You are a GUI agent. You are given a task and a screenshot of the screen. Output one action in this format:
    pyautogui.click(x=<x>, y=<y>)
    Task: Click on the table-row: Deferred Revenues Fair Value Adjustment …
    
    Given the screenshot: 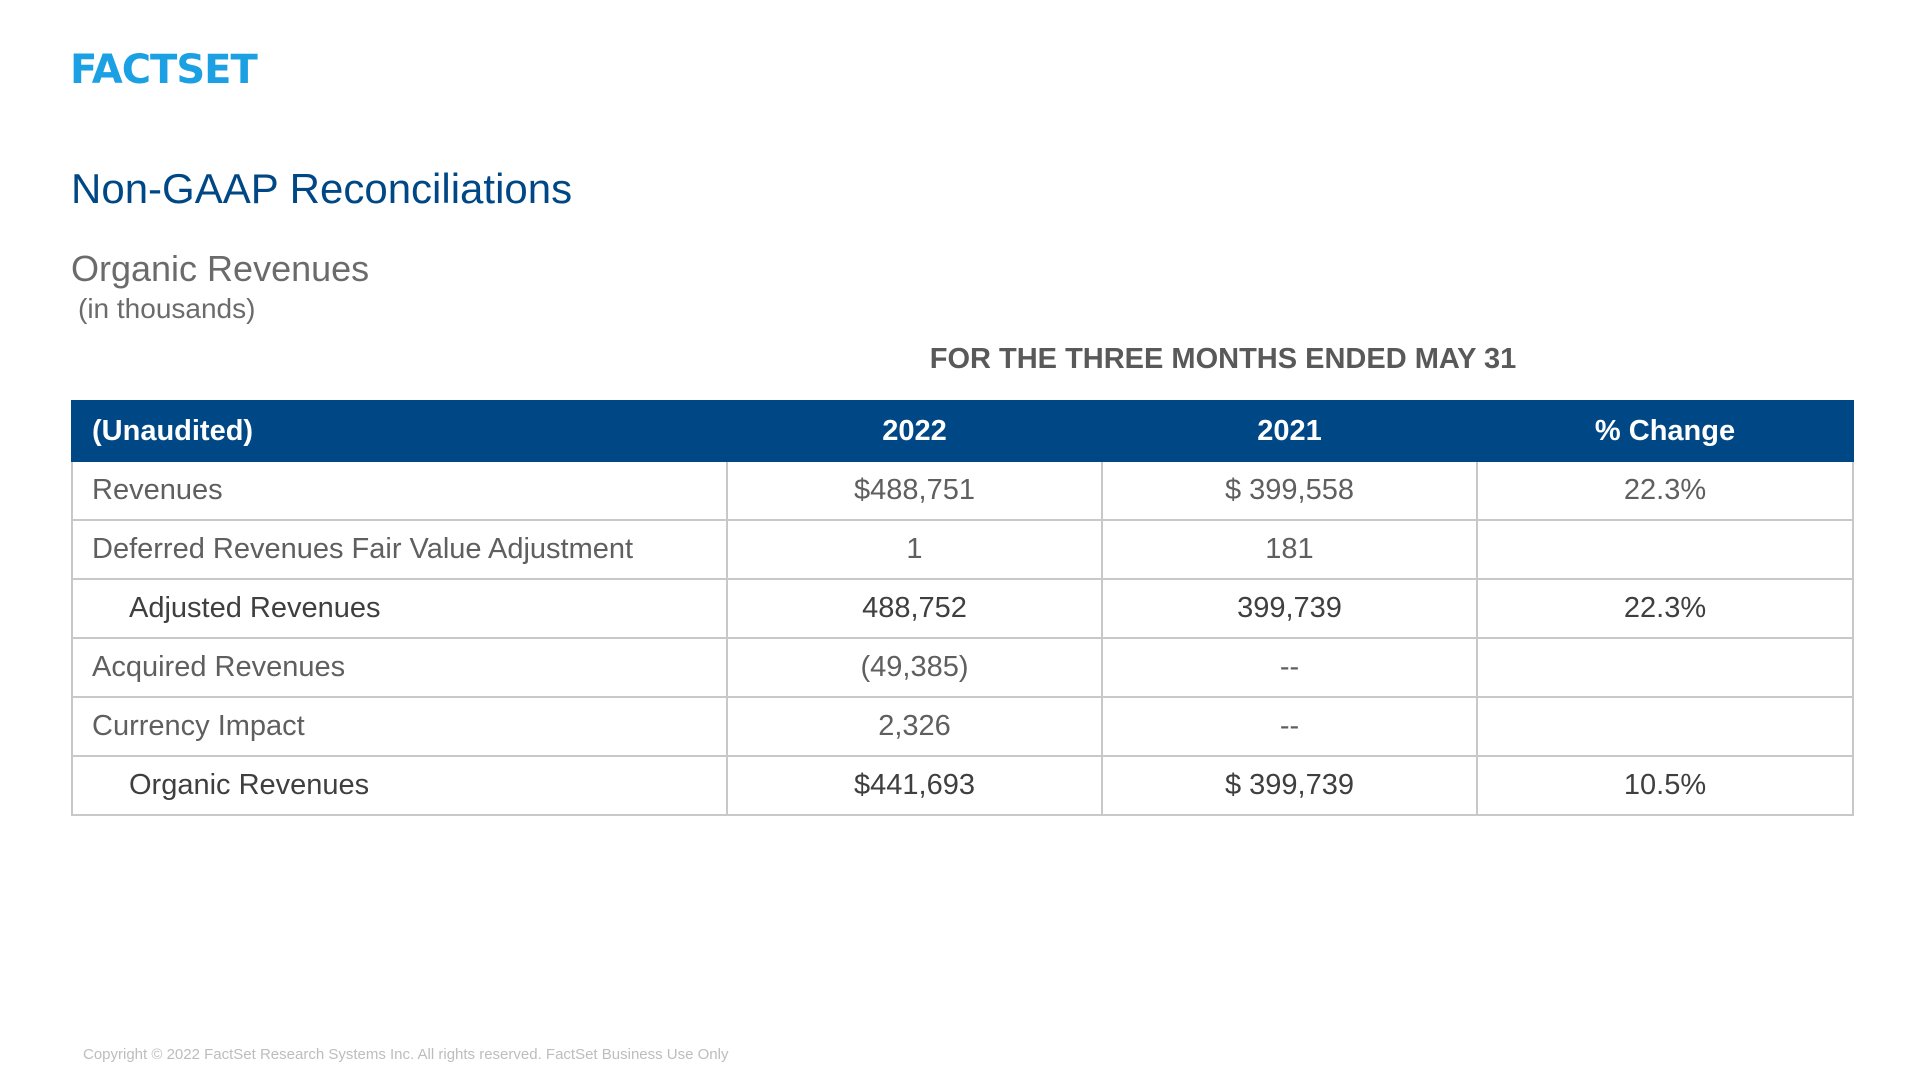 What is the action you would take?
    pyautogui.click(x=962, y=549)
    